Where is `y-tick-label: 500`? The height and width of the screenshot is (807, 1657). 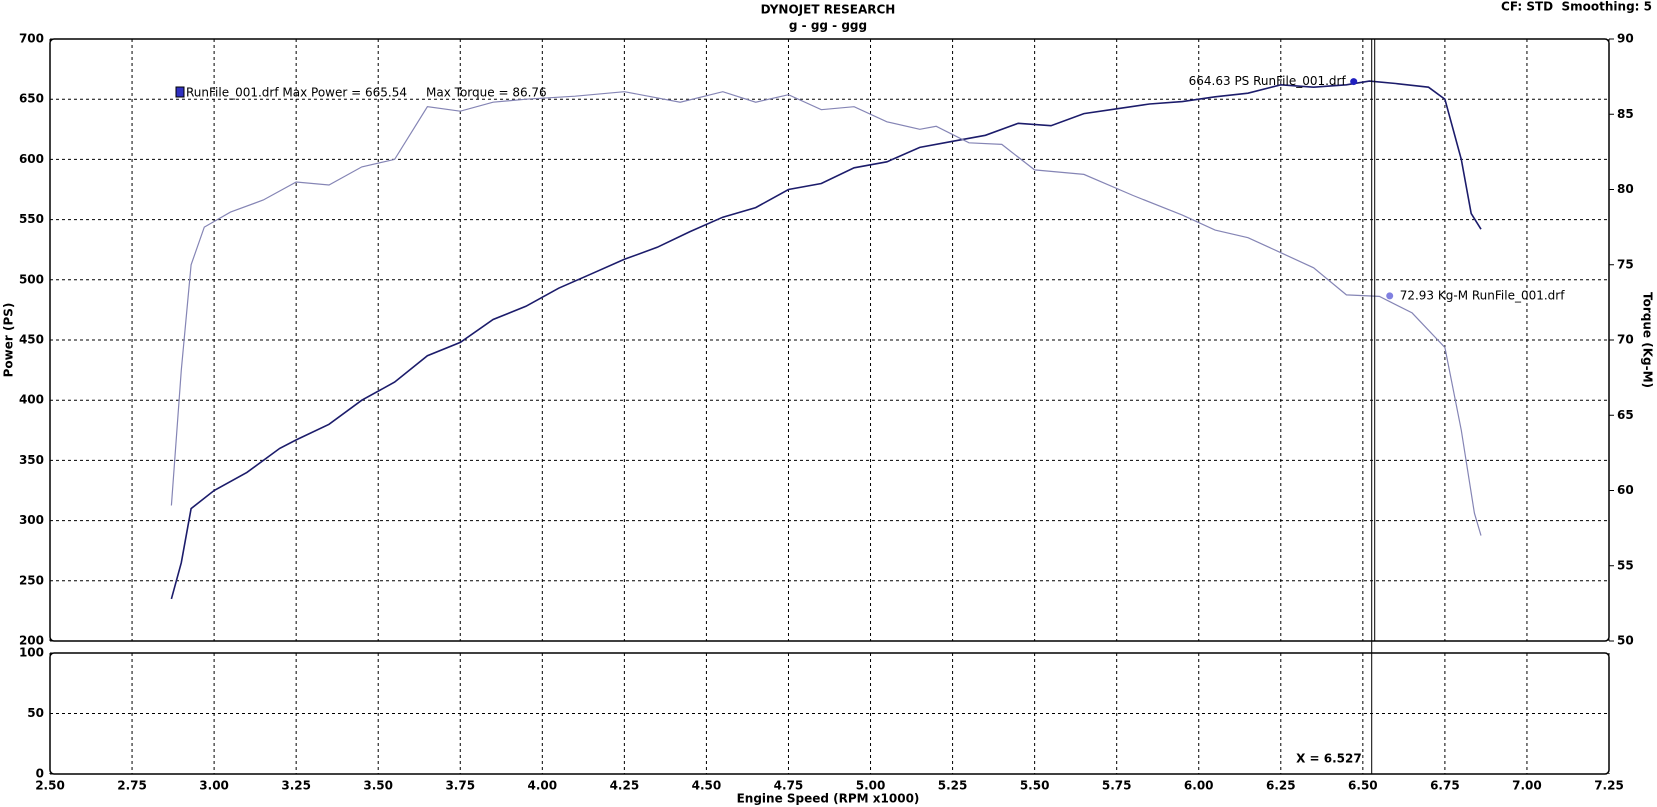
y-tick-label: 500 is located at coordinates (31, 279).